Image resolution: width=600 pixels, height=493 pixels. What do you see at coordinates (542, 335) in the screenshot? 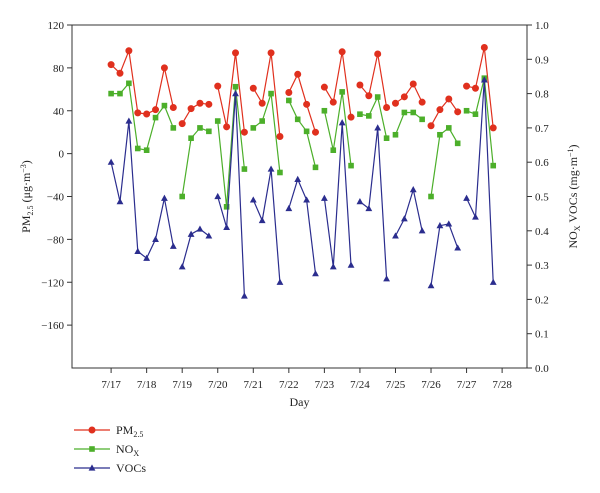
I see `y-right-tick-label: 0.1` at bounding box center [542, 335].